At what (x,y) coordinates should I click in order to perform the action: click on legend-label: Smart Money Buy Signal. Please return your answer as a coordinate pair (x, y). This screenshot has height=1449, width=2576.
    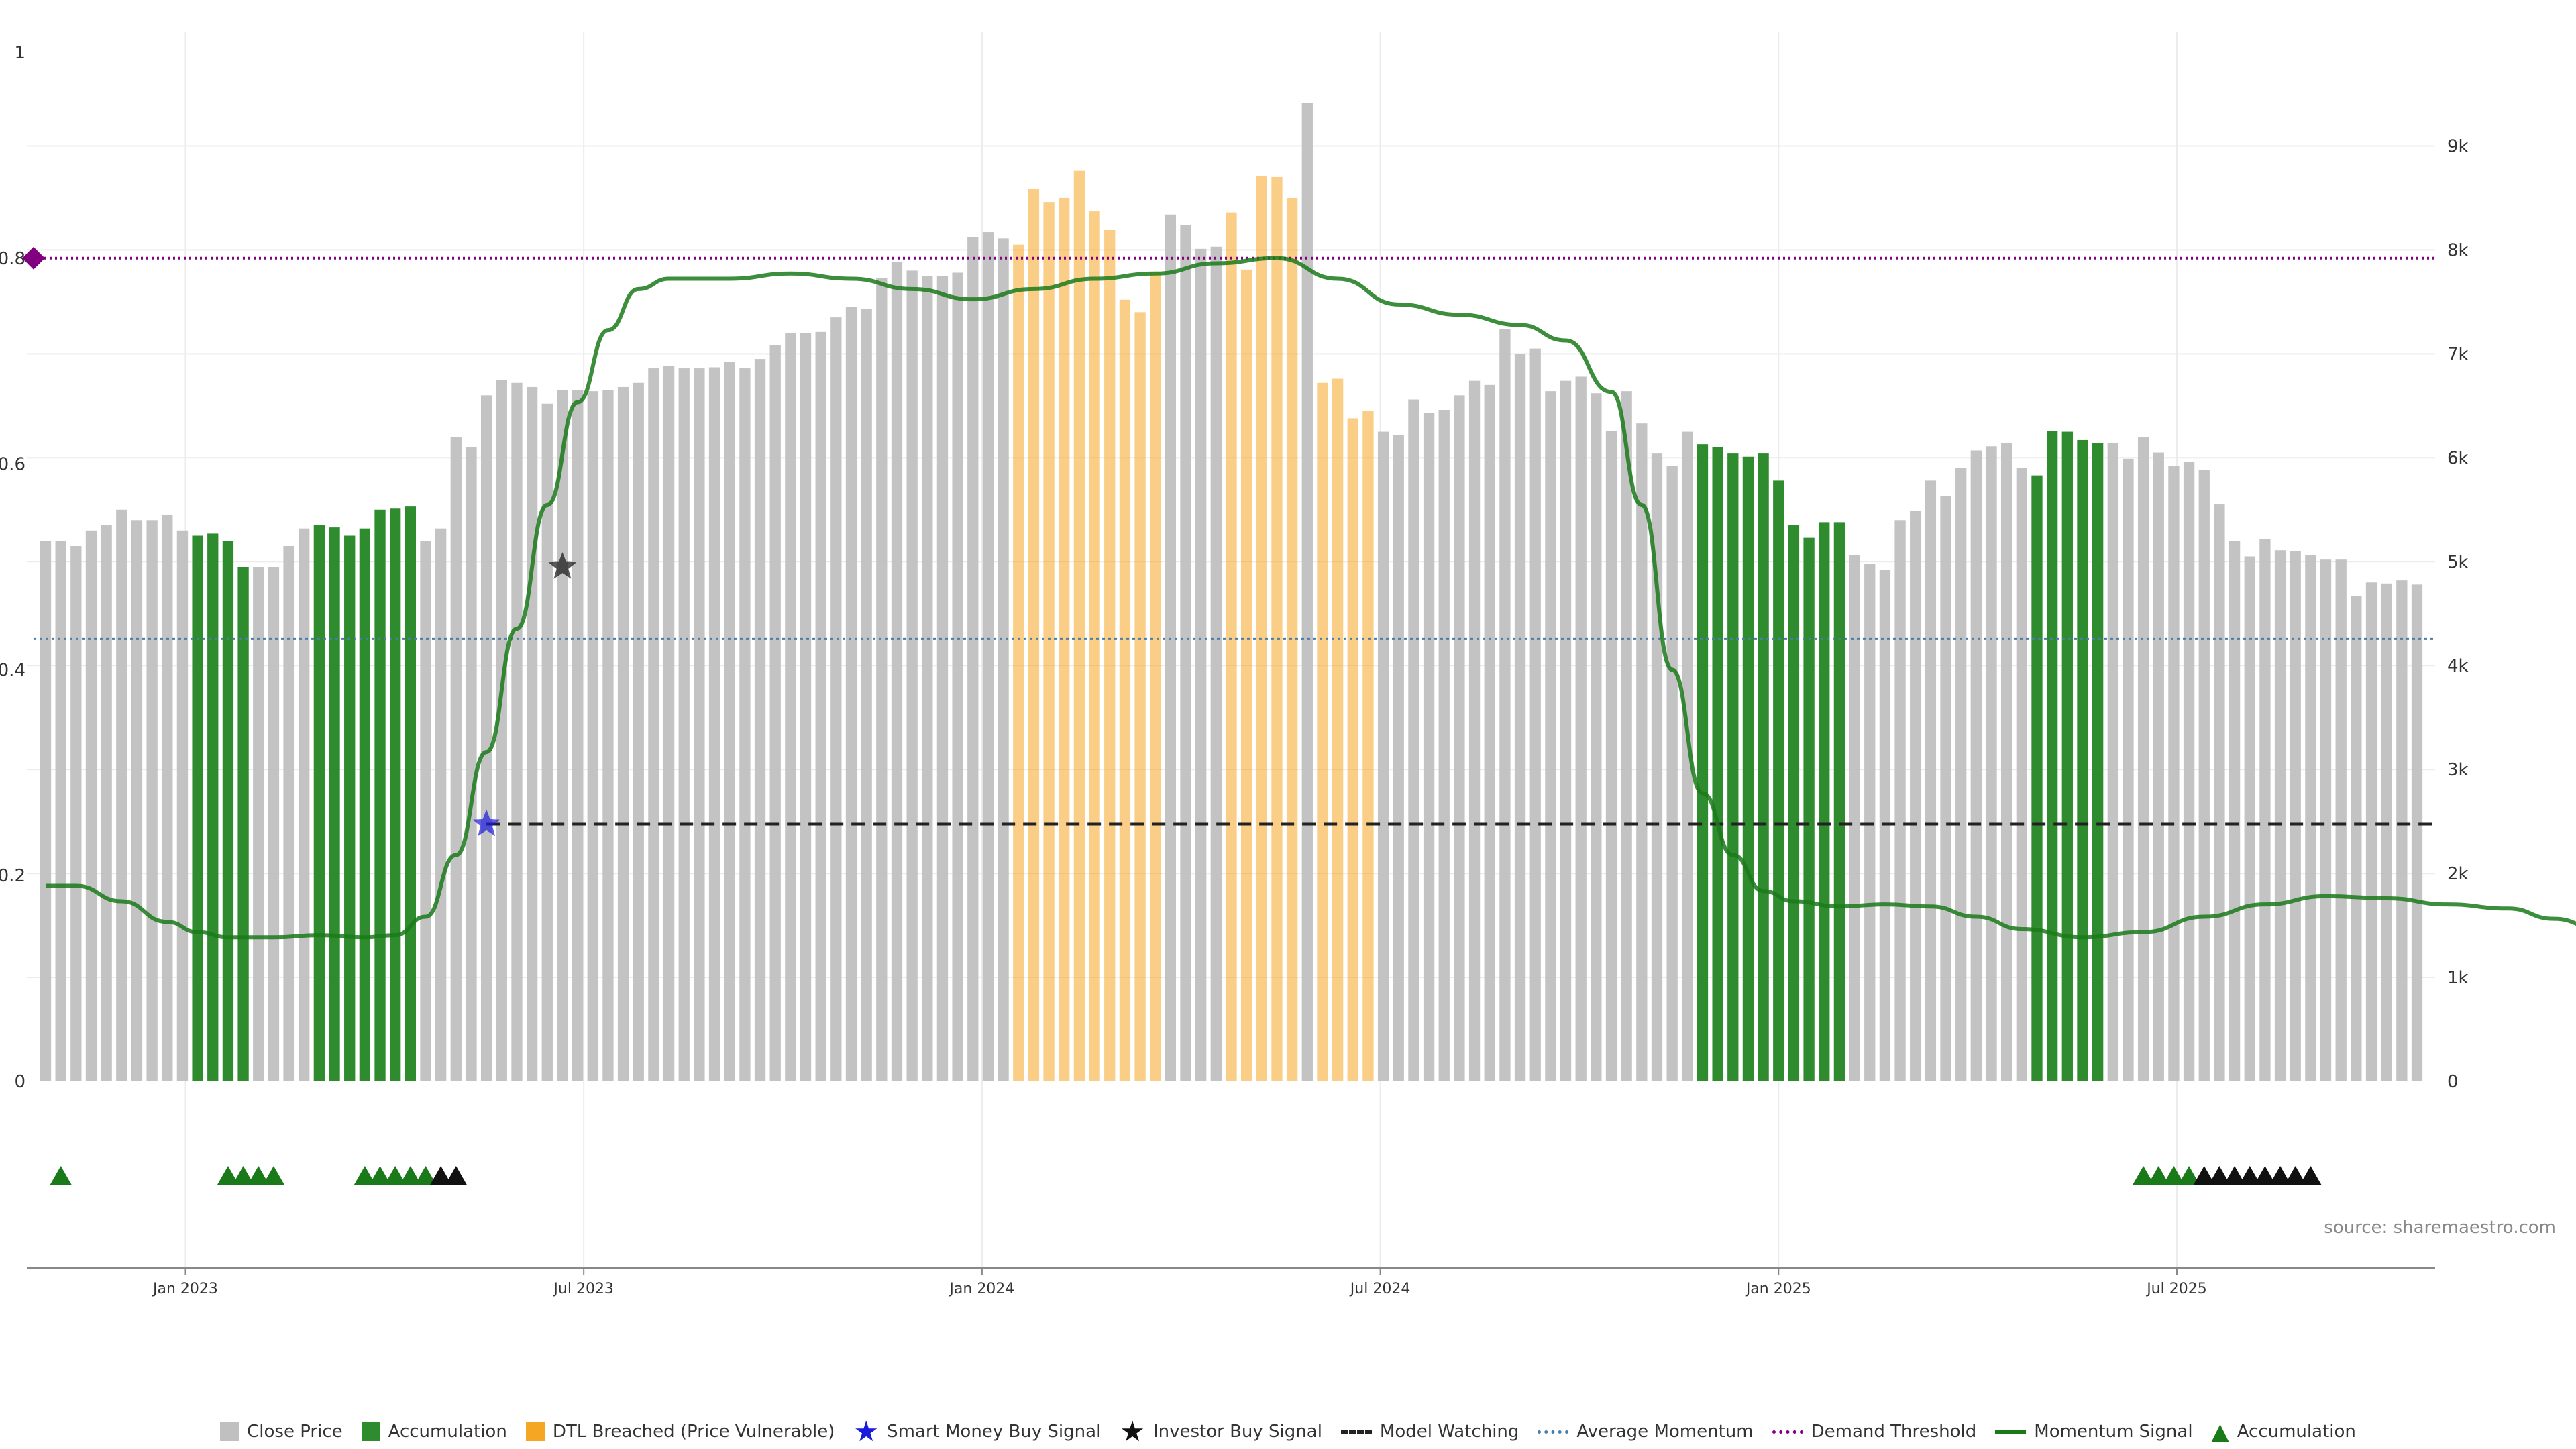
    Looking at the image, I should click on (994, 1431).